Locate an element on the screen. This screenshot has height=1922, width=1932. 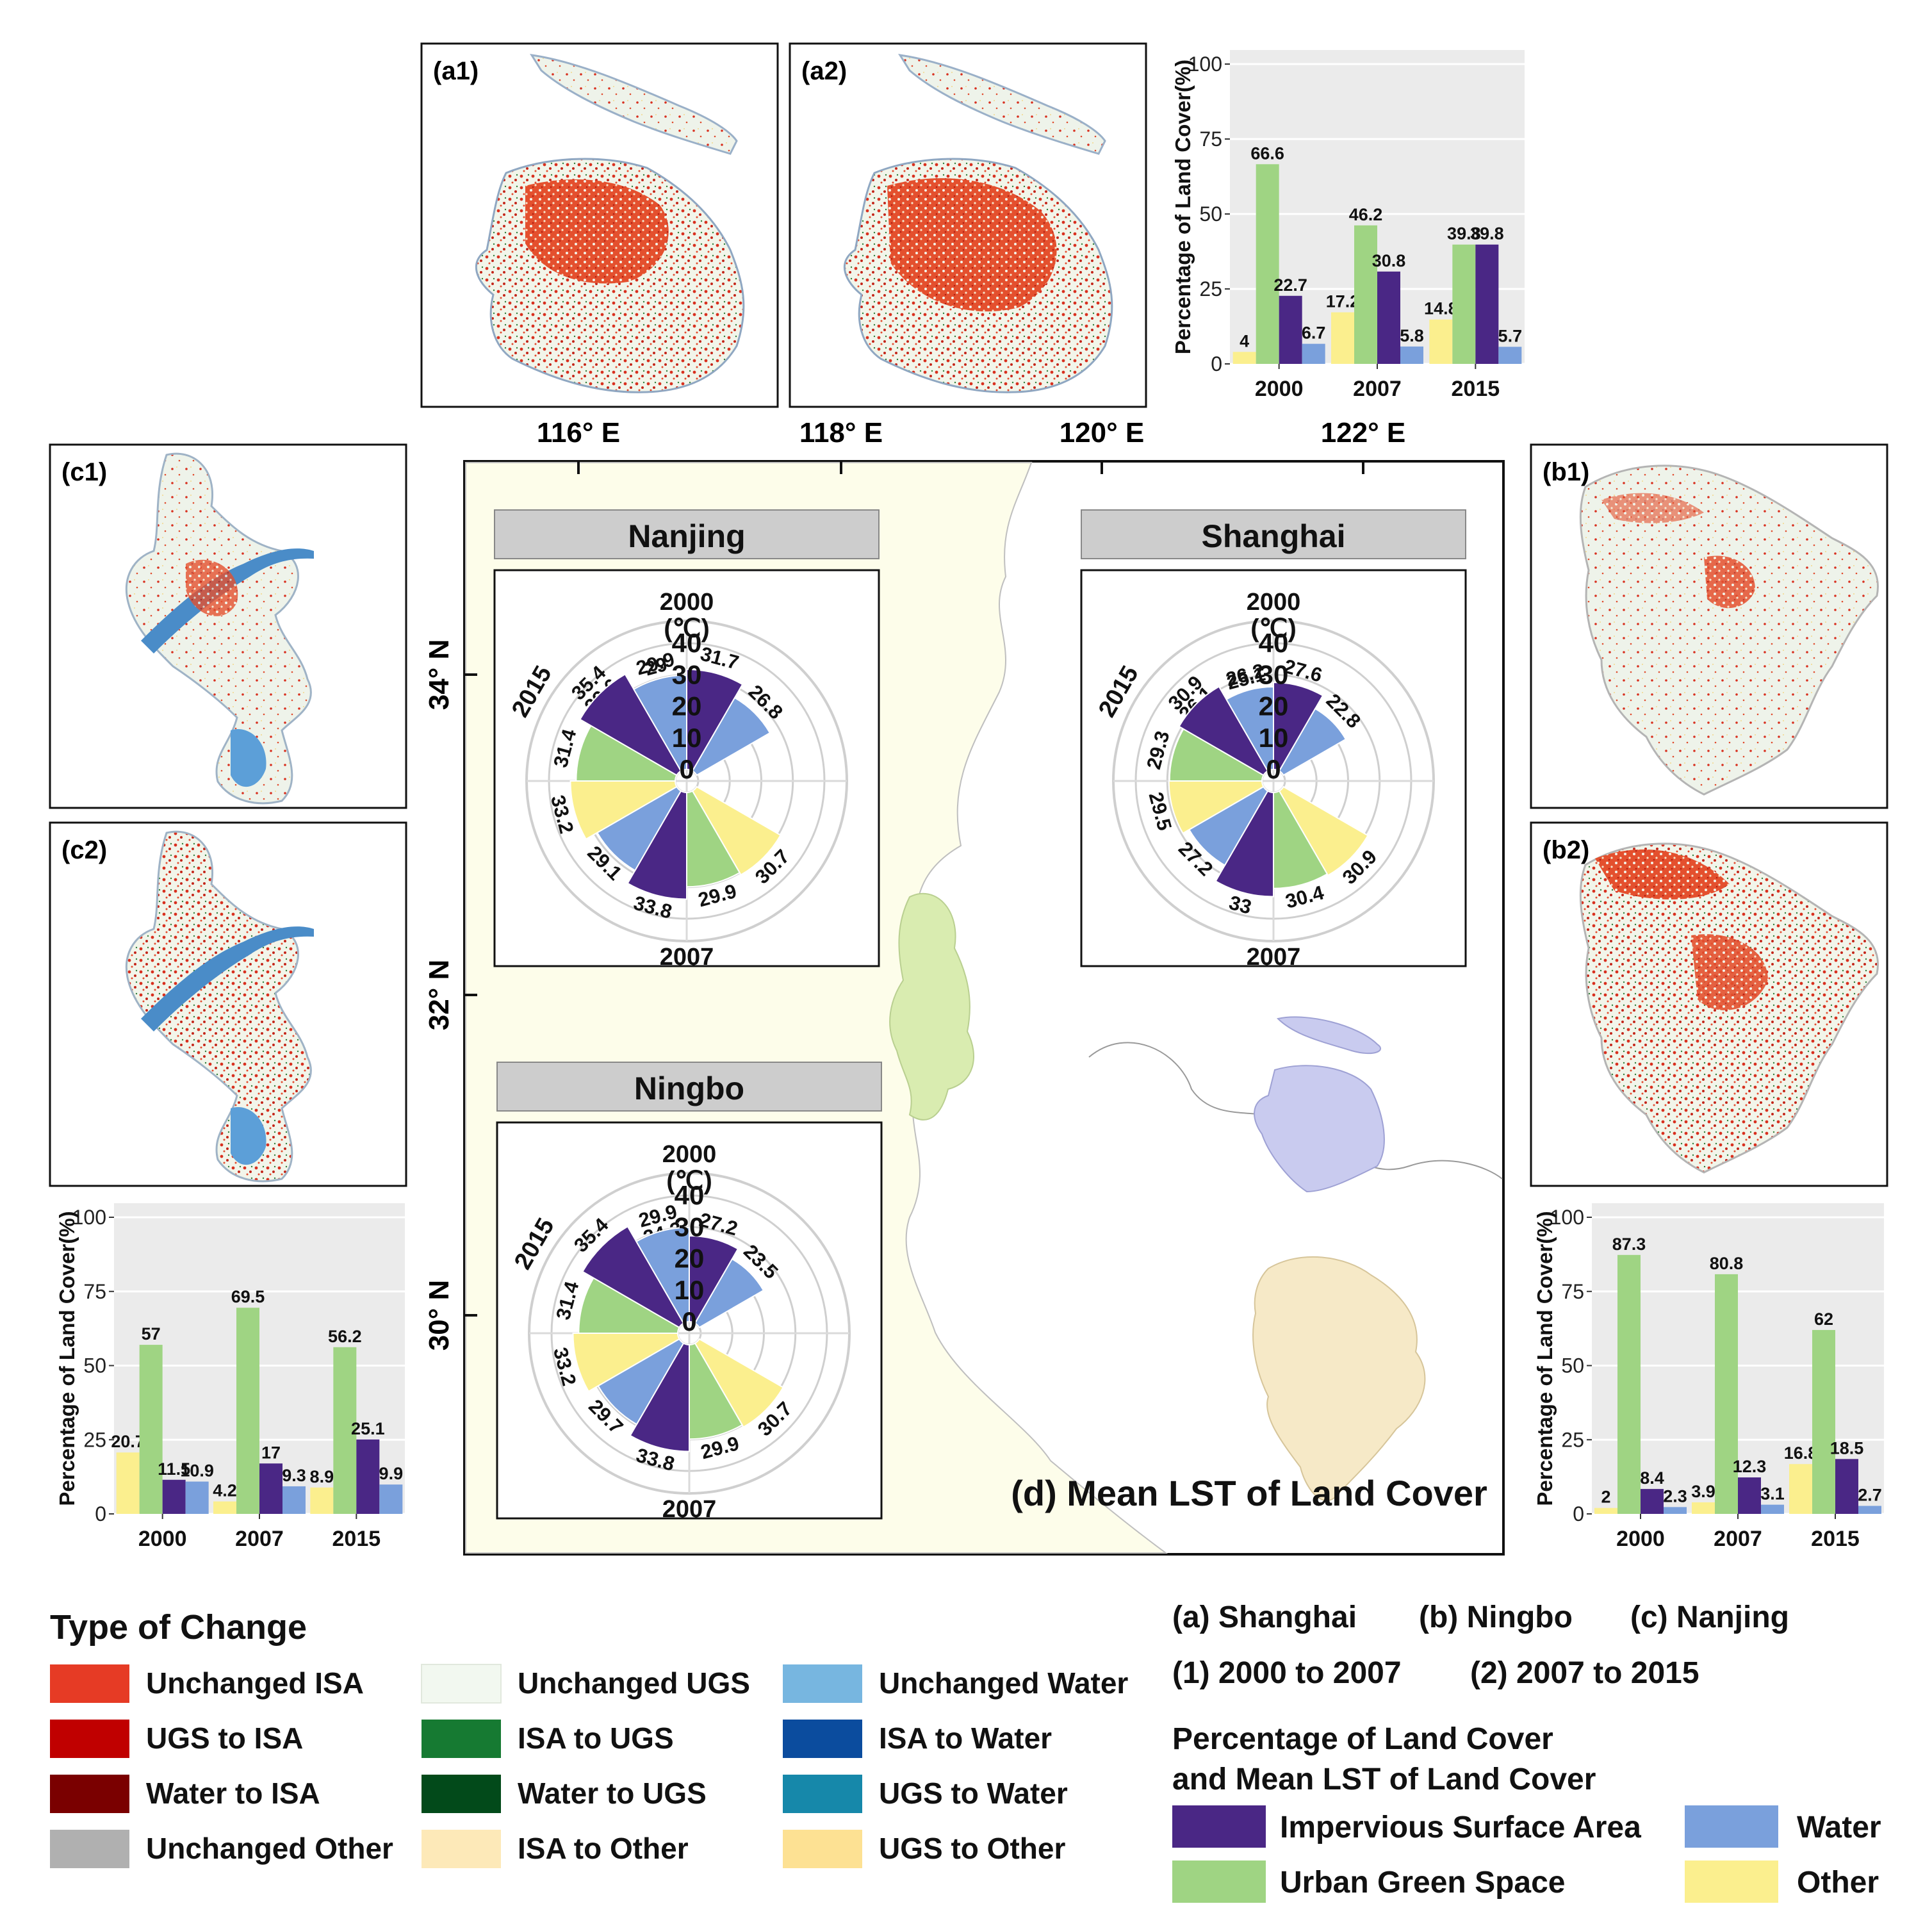
shanghai-region-shape is located at coordinates (1329, 1035).